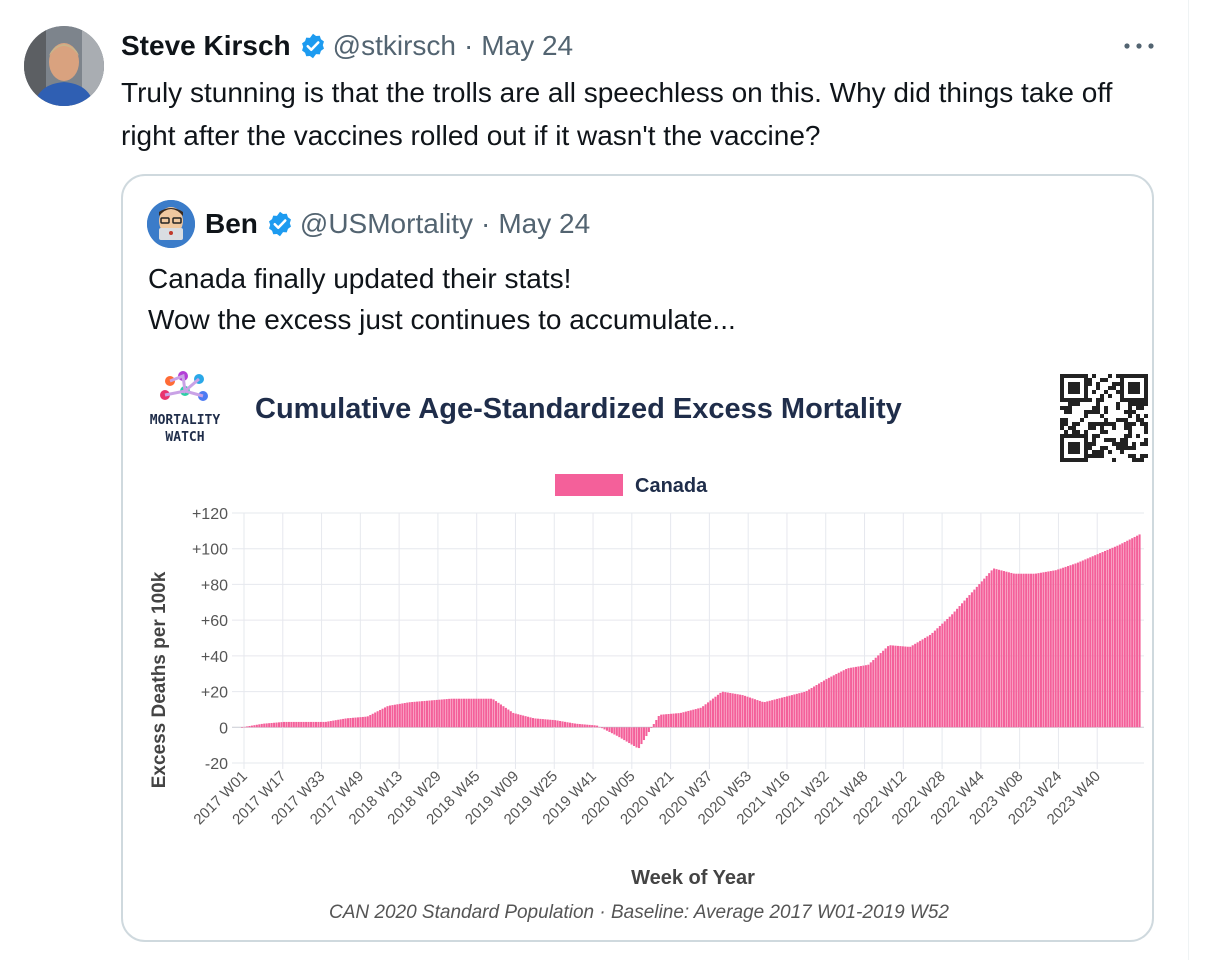 This screenshot has width=1213, height=960. Describe the element at coordinates (360, 278) in the screenshot. I see `quoted-text-line-1: Canada finally updated their stats!` at that location.